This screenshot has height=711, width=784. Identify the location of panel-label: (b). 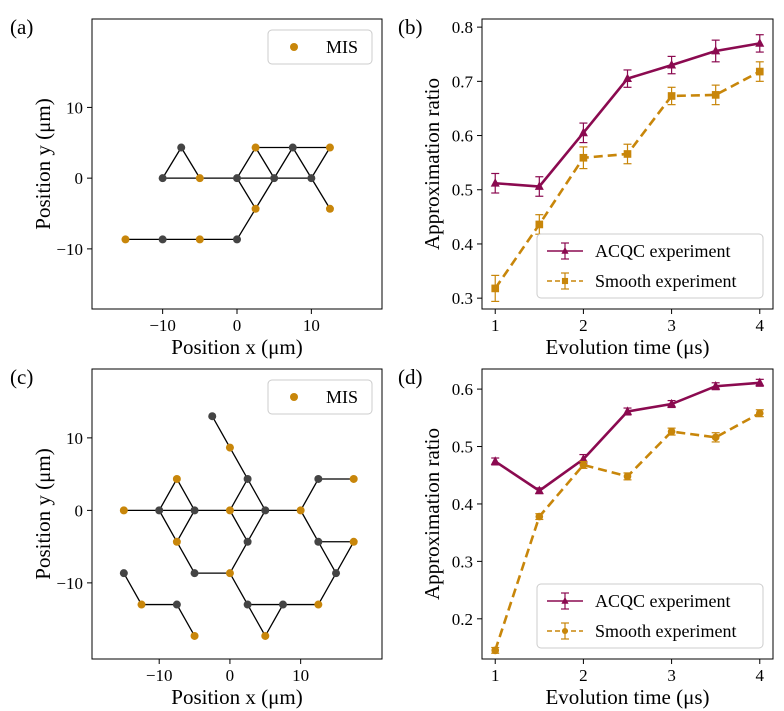
(410, 27).